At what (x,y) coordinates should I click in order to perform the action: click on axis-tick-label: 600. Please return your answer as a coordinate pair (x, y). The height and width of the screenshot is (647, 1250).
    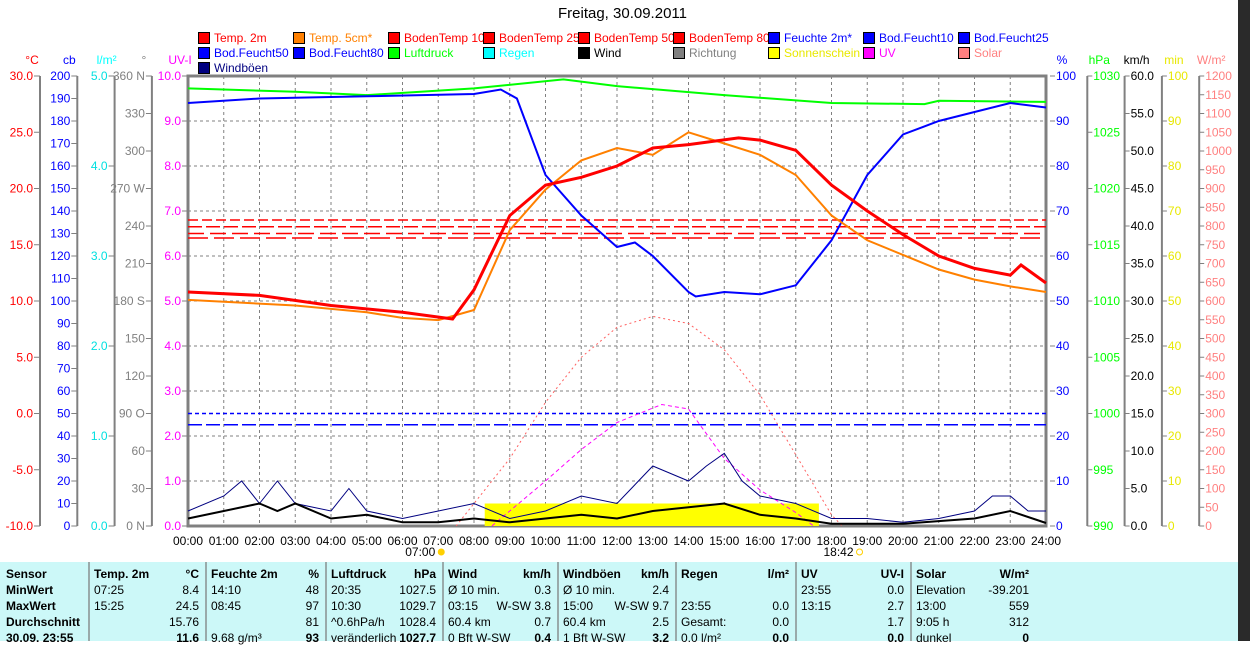
    Looking at the image, I should click on (1215, 301).